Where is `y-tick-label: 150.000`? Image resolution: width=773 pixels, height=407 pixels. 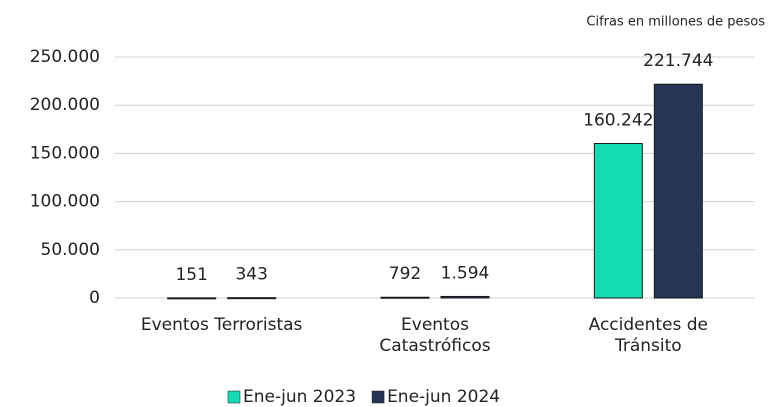 y-tick-label: 150.000 is located at coordinates (65, 153).